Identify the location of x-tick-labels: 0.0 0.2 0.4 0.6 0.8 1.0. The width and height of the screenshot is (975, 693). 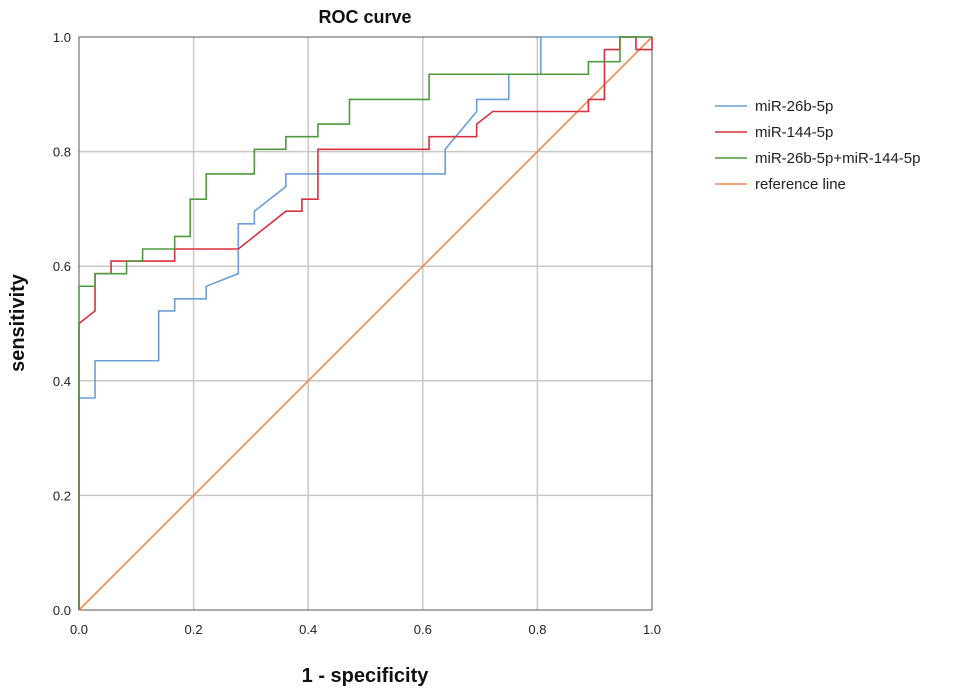
(365, 629).